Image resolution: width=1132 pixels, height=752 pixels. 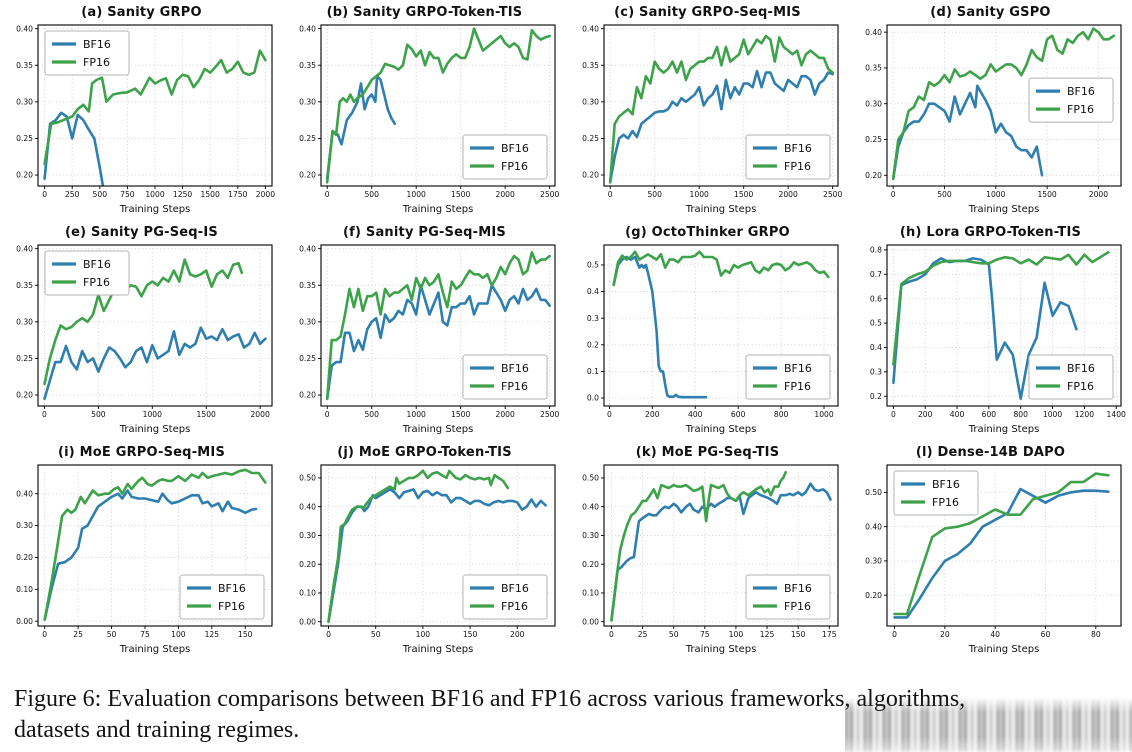 I want to click on chart-title: (f) Sanity PG-Seq-MIS, so click(x=424, y=232).